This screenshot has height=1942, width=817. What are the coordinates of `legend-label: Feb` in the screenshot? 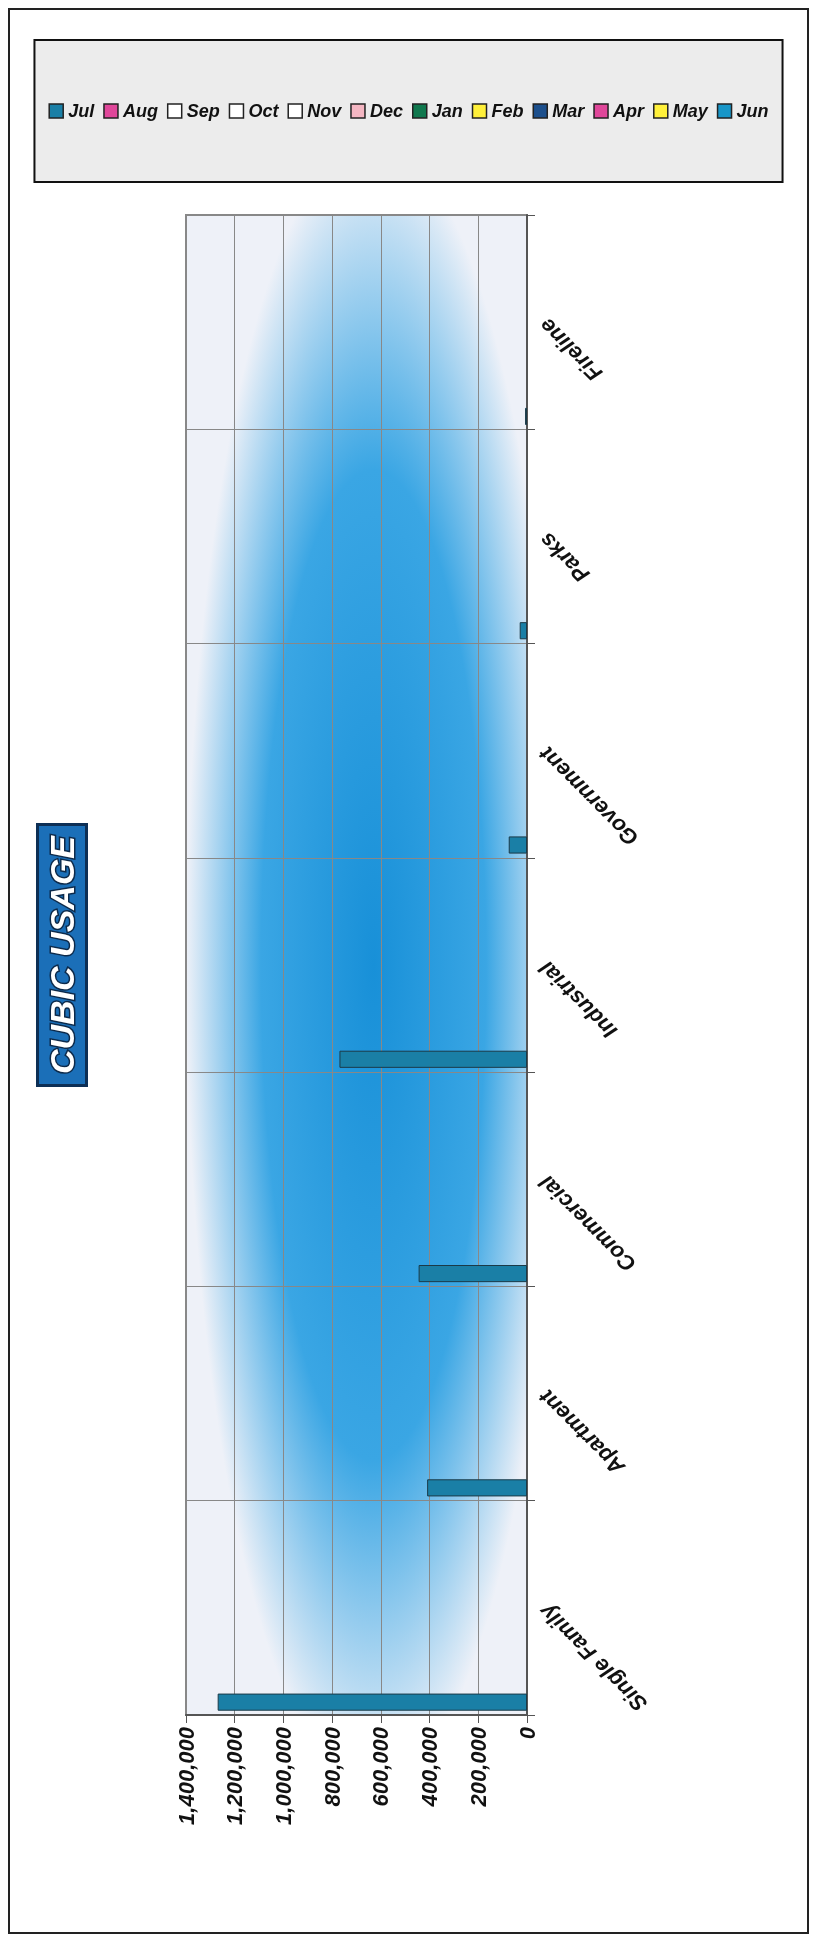 It's located at (507, 111).